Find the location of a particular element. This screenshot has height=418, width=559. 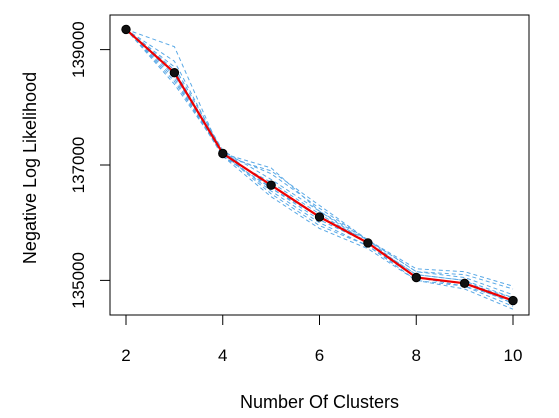

x-tick-label: 6 is located at coordinates (319, 355).